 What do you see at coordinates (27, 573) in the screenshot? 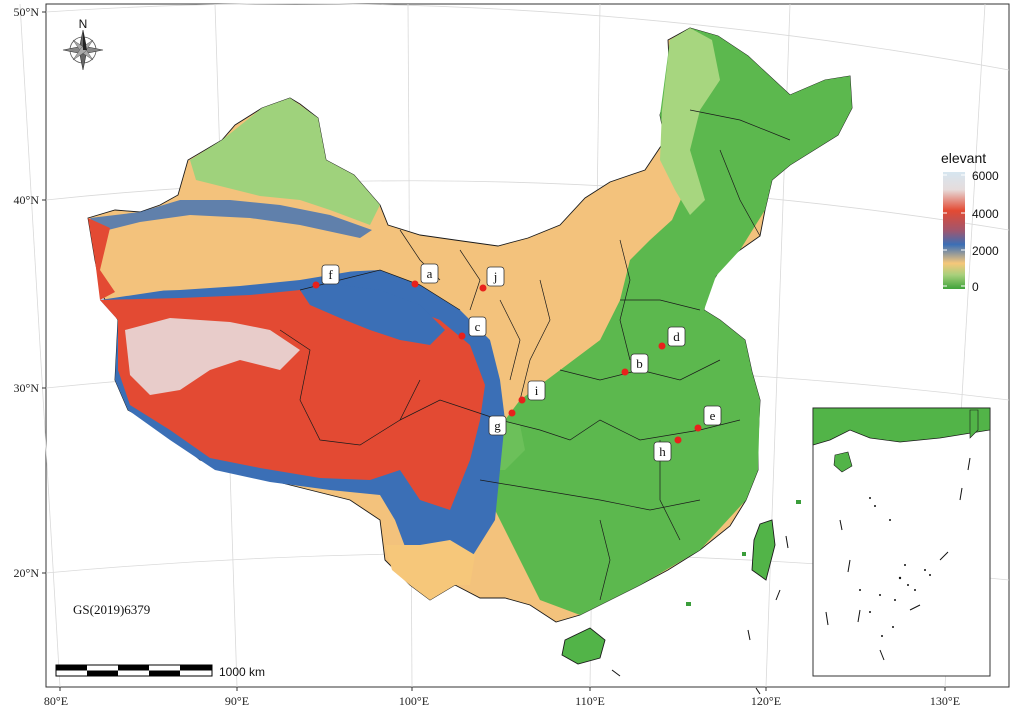
I see `y-tick-20n: 20°N` at bounding box center [27, 573].